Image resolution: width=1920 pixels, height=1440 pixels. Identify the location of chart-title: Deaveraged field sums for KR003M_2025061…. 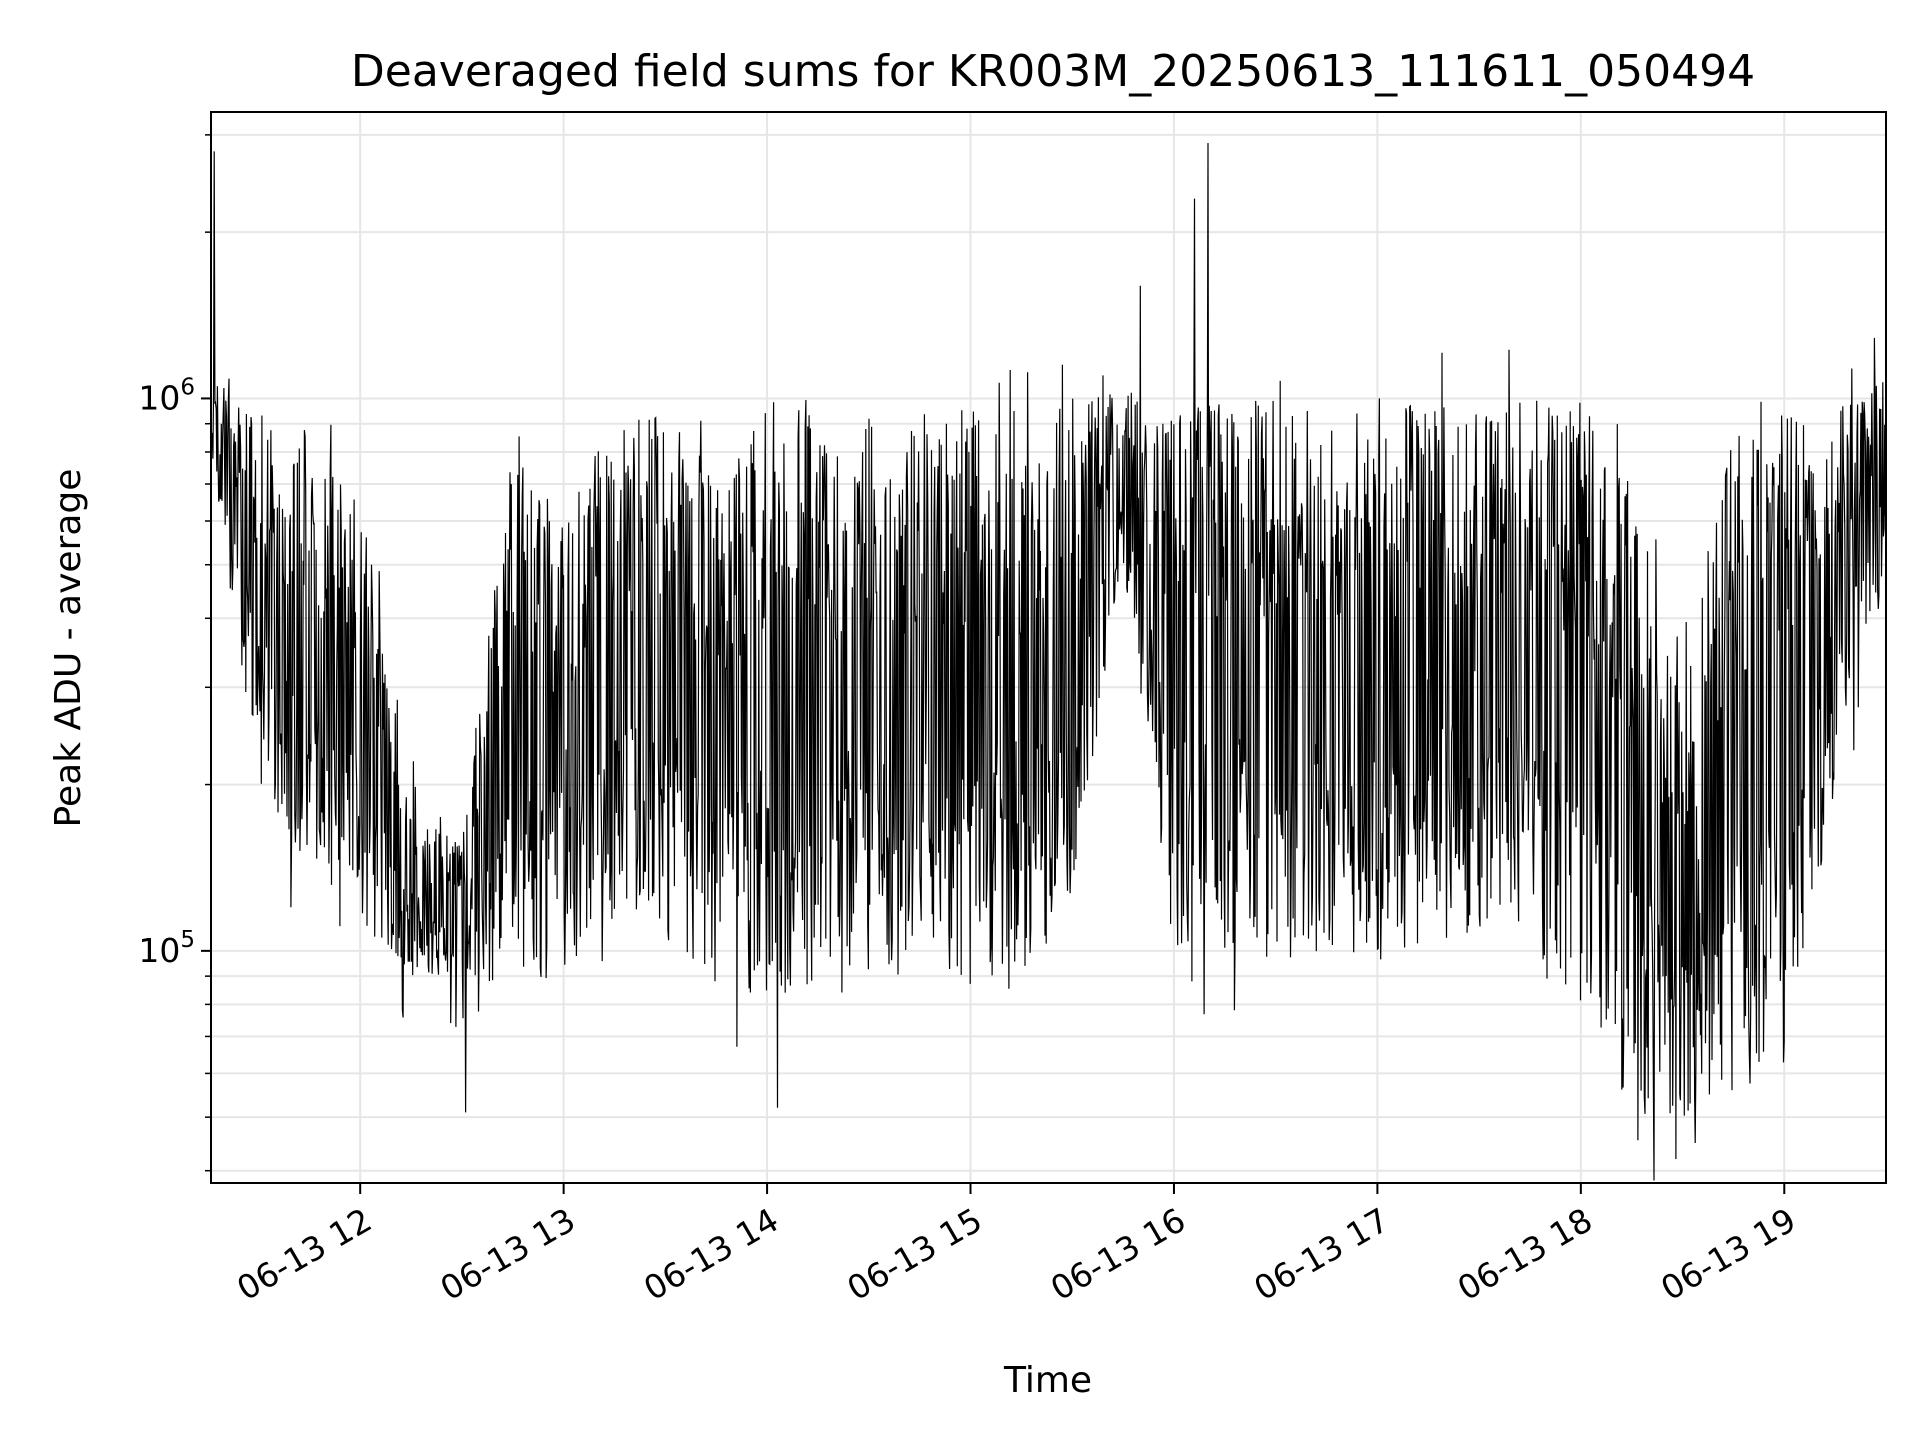
(1053, 71).